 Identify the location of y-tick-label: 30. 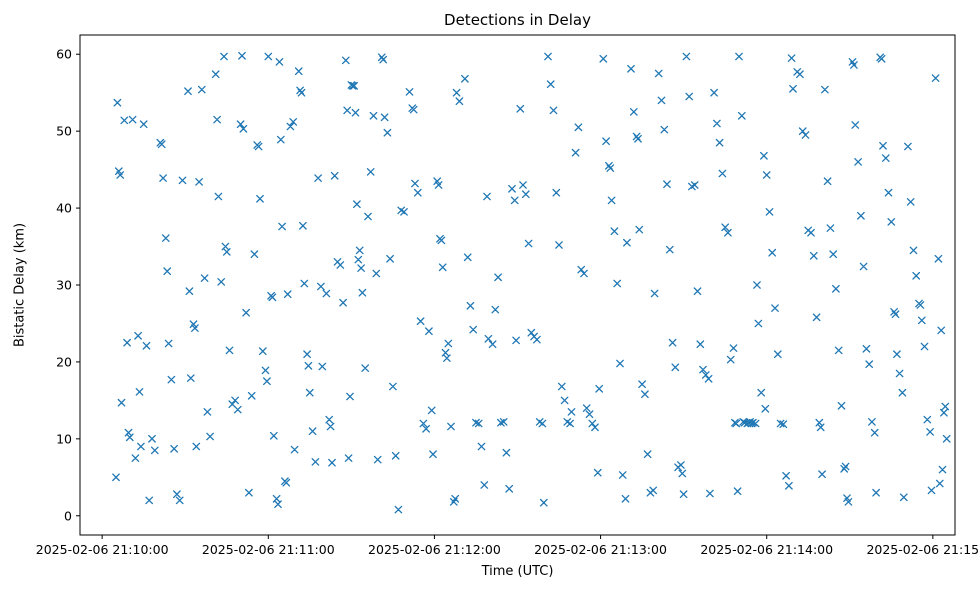
(64, 285).